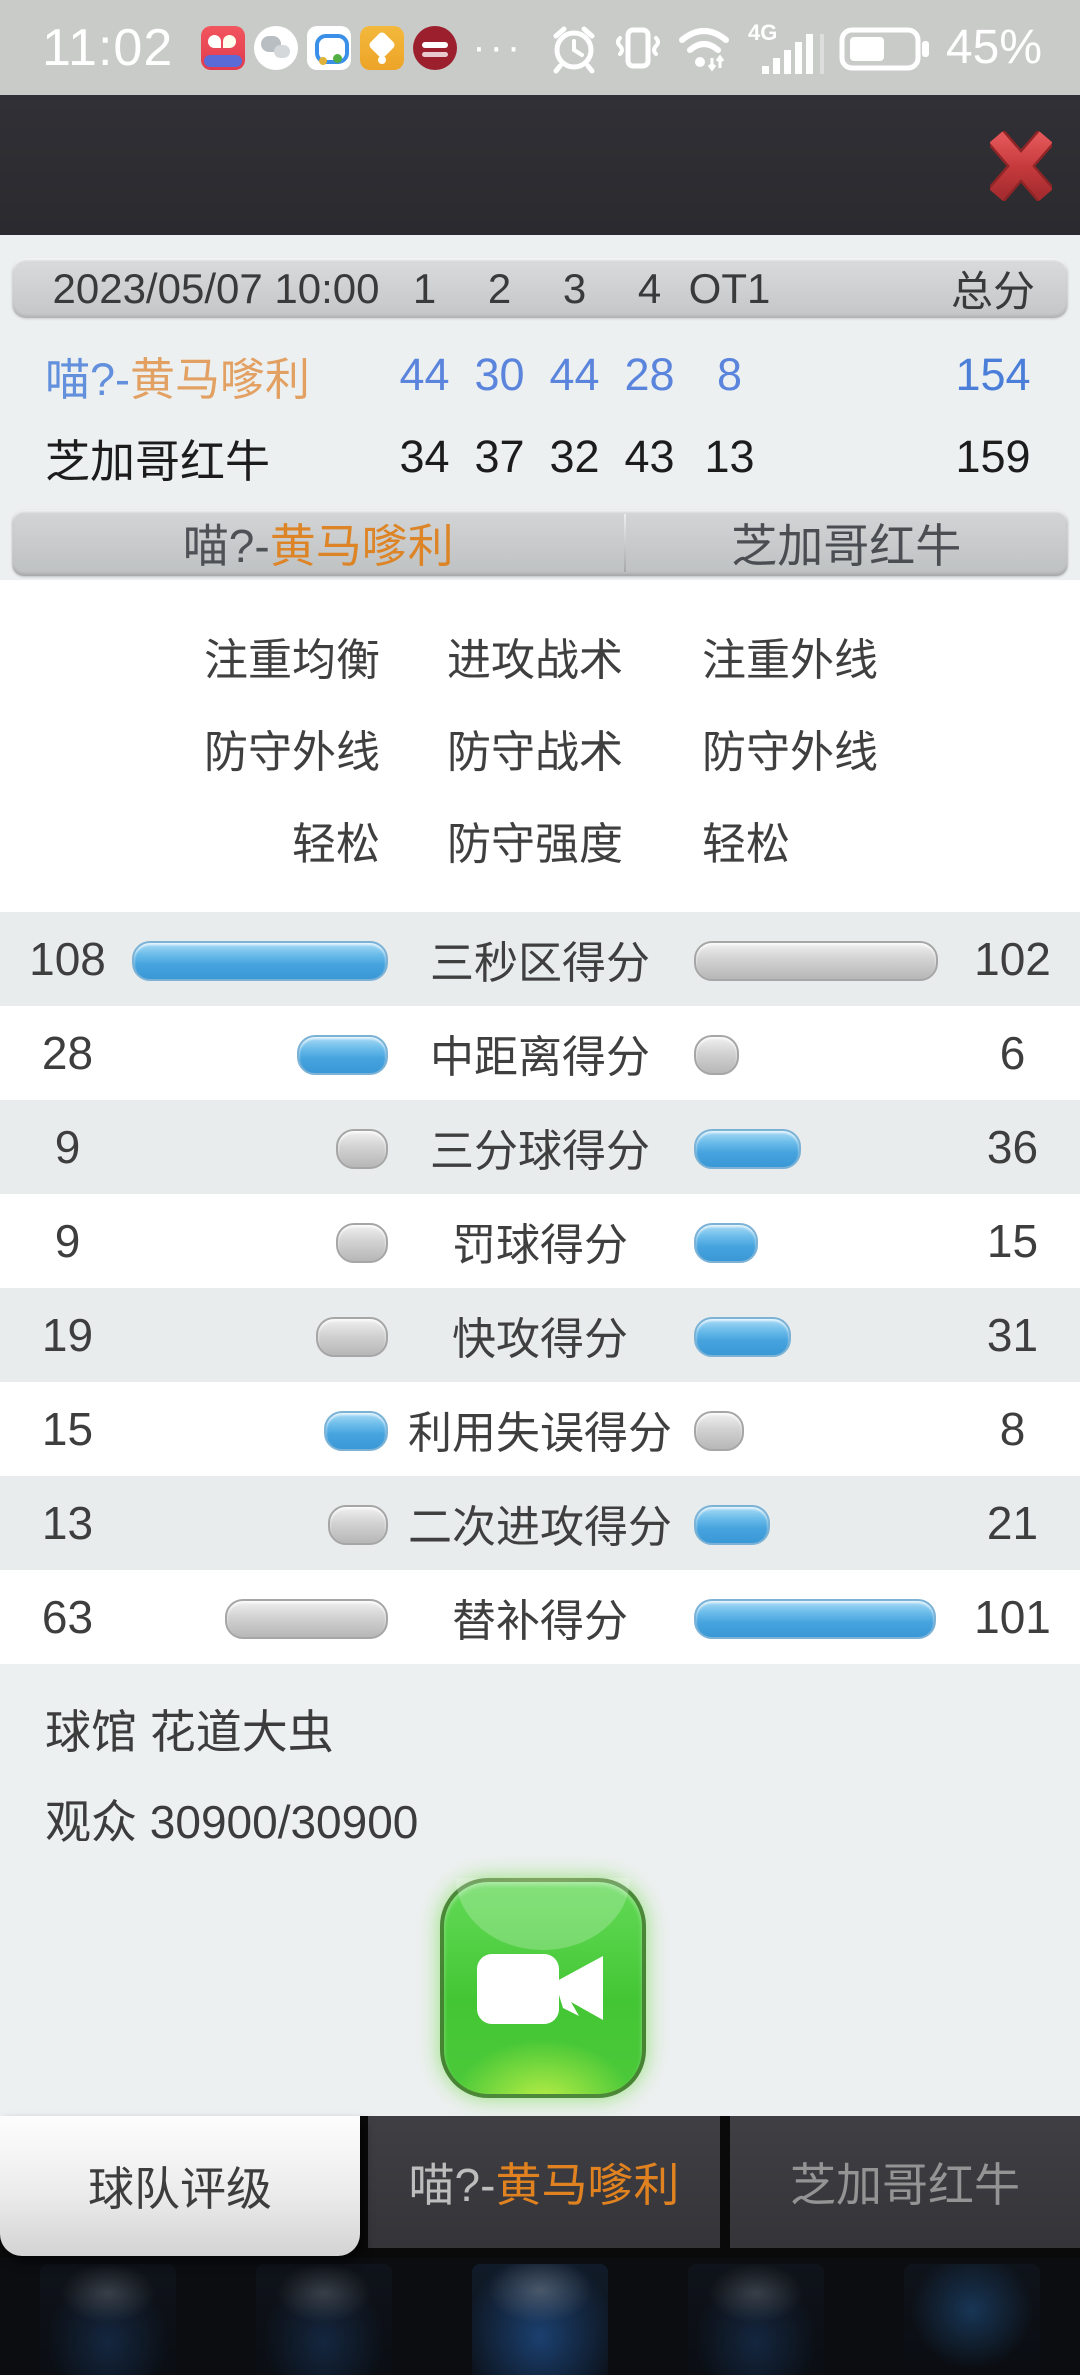  I want to click on stat-away-value: 6, so click(1012, 1053).